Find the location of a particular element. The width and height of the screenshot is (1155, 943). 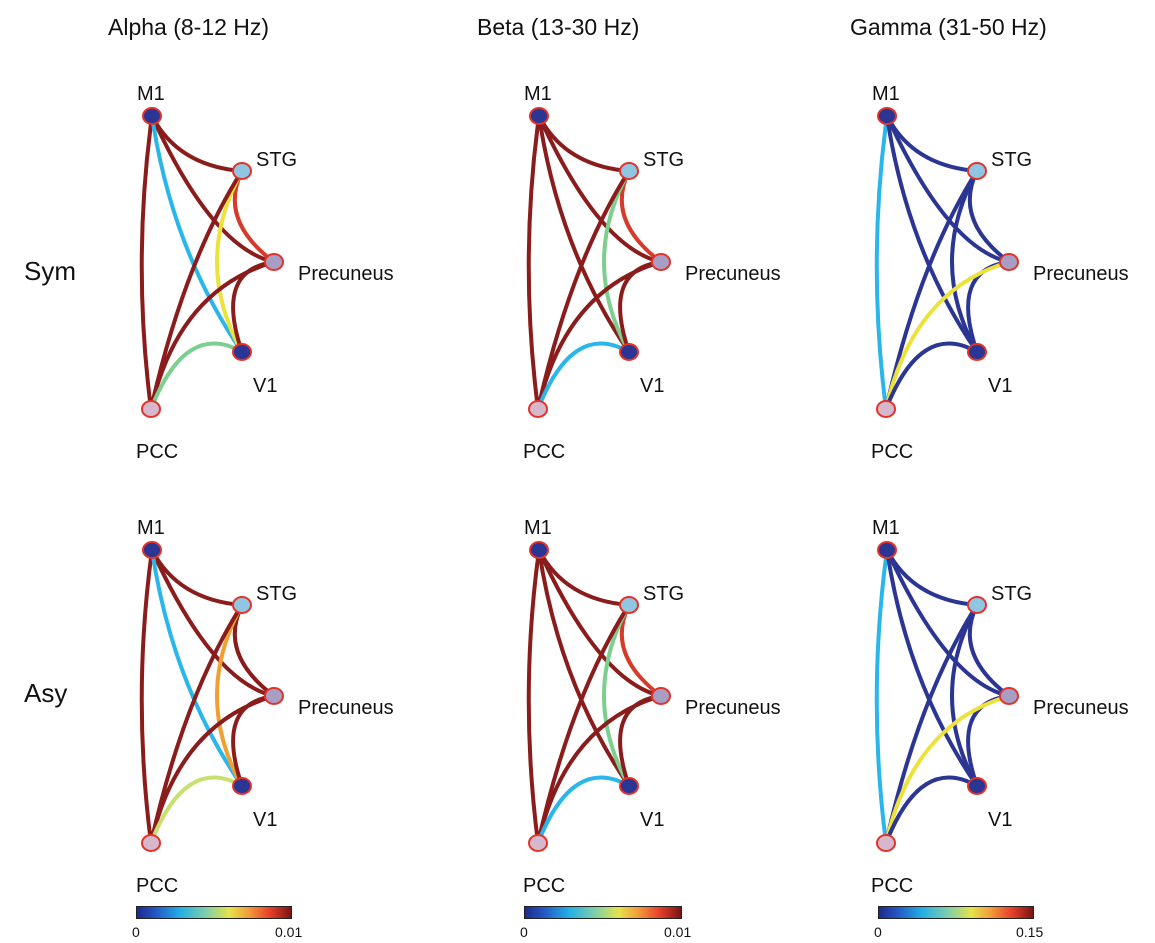

network-panel-3: M1 STG Precuneus V1 PCC is located at coordinates (265, 707).